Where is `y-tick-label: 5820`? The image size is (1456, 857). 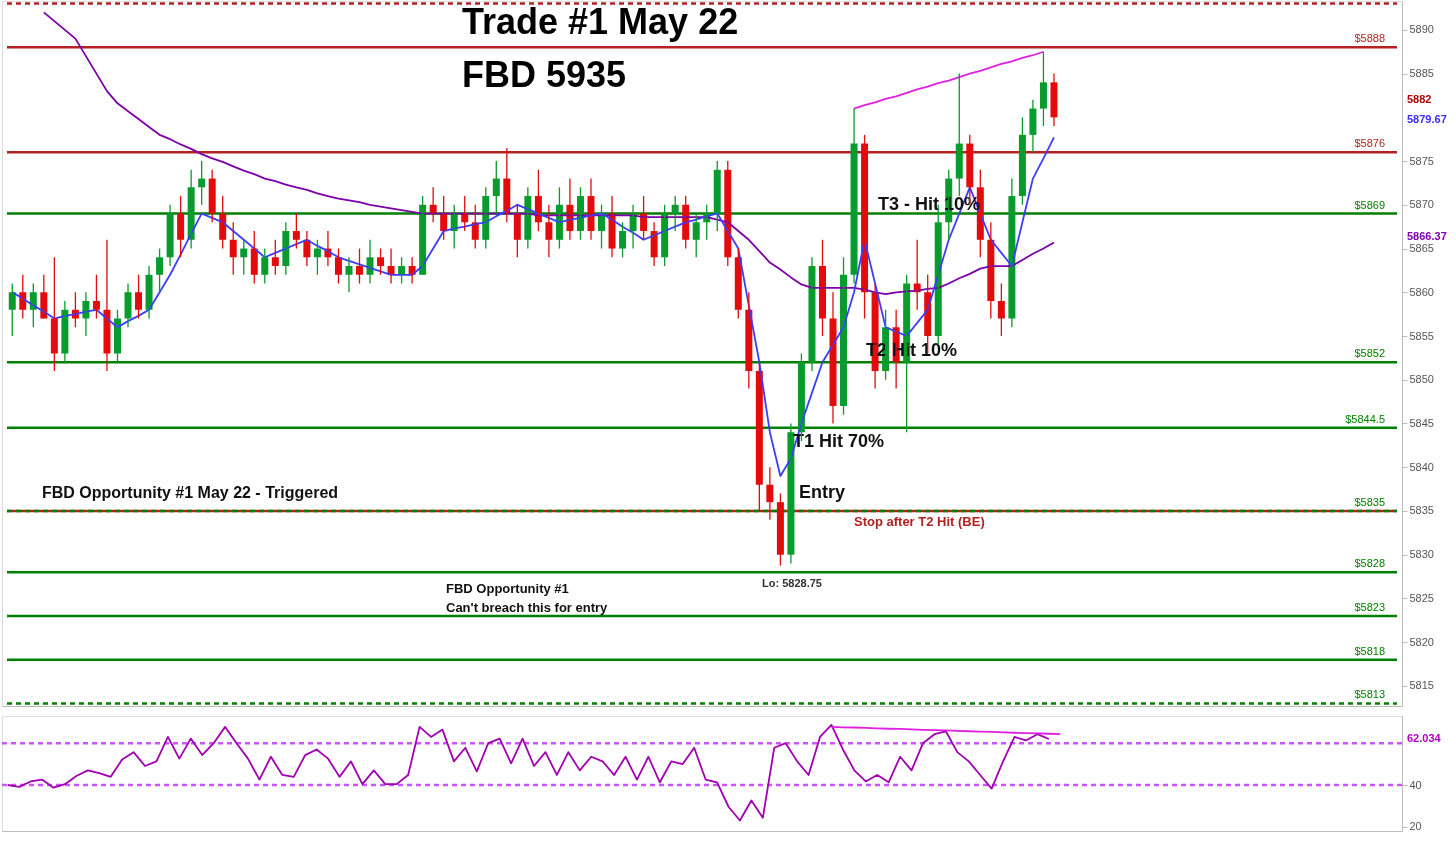
y-tick-label: 5820 is located at coordinates (1421, 641).